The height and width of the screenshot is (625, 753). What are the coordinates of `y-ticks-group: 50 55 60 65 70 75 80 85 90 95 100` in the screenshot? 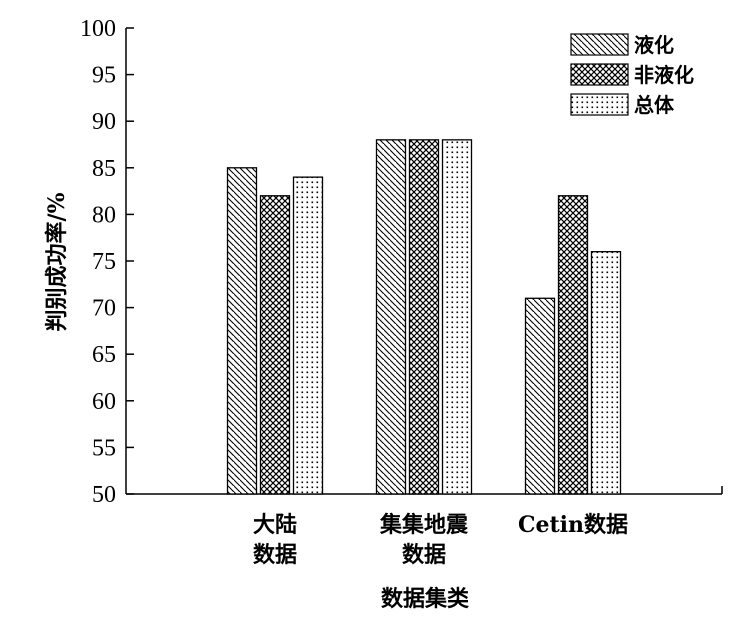 It's located at (107, 262).